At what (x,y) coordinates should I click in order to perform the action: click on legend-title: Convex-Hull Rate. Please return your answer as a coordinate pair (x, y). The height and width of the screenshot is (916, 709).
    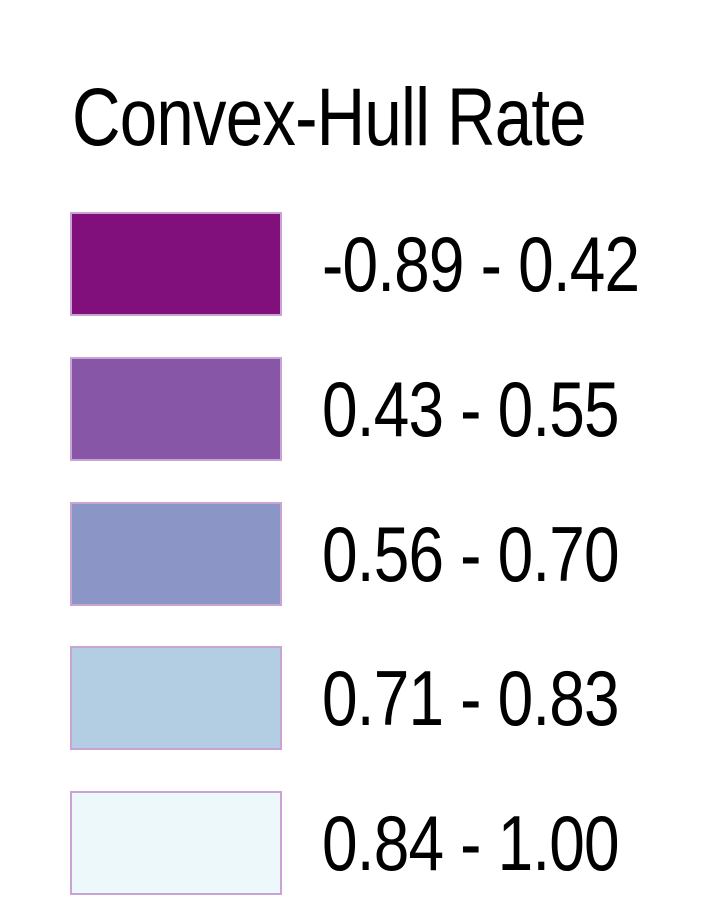
    Looking at the image, I should click on (329, 117).